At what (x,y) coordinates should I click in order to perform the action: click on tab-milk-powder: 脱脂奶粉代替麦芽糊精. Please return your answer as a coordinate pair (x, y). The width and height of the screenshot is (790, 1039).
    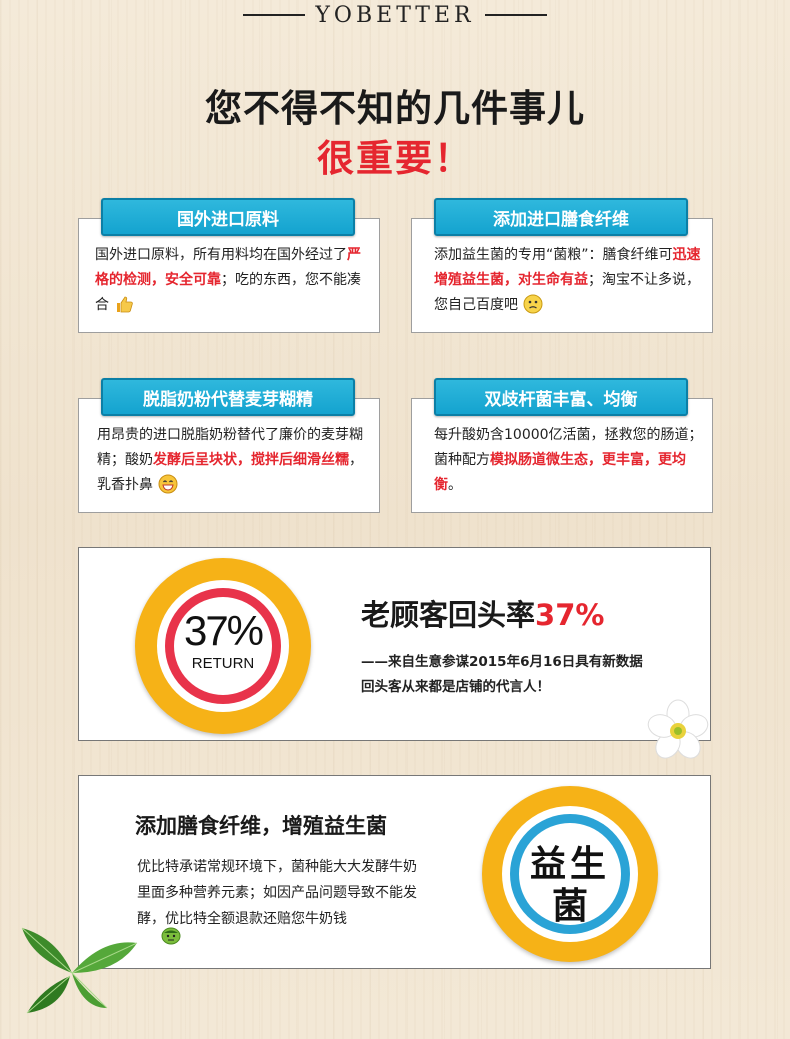
    Looking at the image, I should click on (228, 397).